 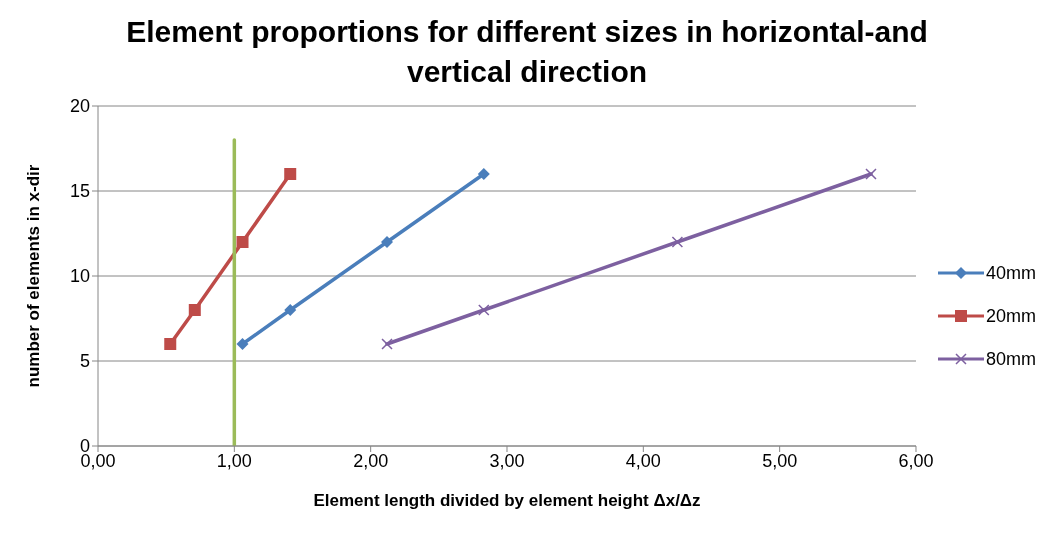 What do you see at coordinates (371, 460) in the screenshot?
I see `x-tick-label: 2,00` at bounding box center [371, 460].